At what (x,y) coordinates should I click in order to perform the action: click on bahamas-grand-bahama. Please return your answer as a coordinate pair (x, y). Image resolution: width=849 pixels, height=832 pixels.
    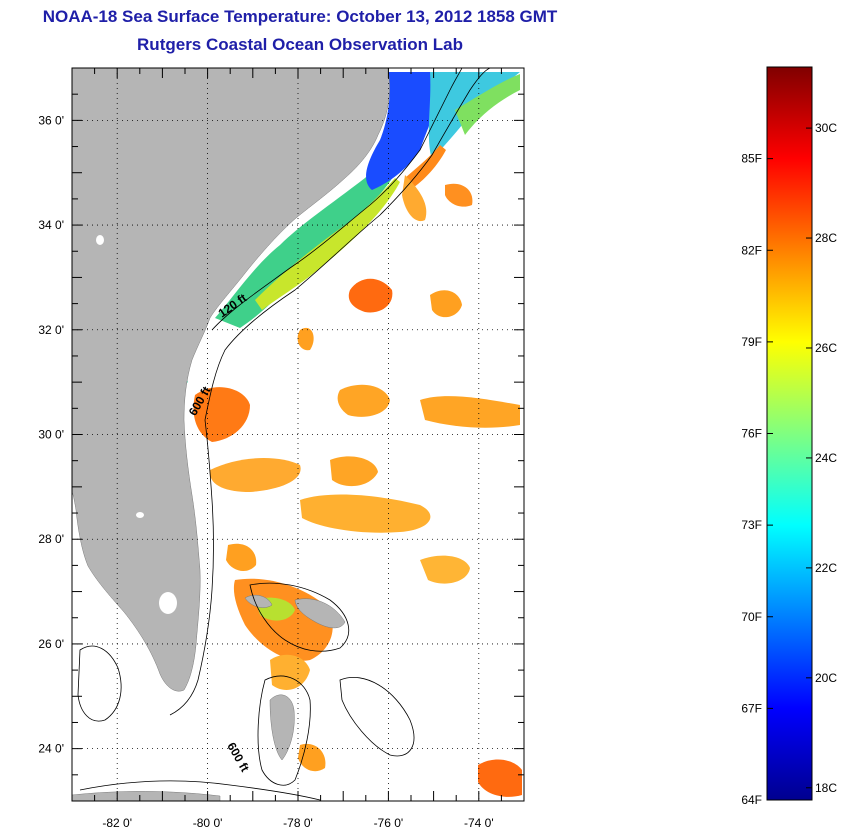
    Looking at the image, I should click on (258, 601).